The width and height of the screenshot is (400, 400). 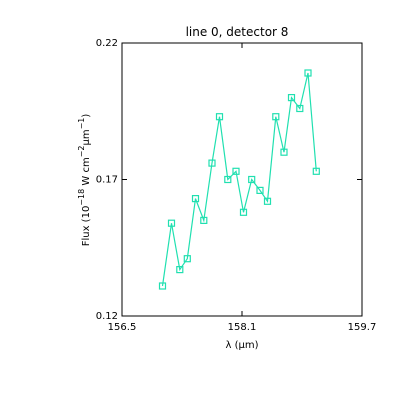 I want to click on x-axis-label: λ (μm), so click(x=241, y=345).